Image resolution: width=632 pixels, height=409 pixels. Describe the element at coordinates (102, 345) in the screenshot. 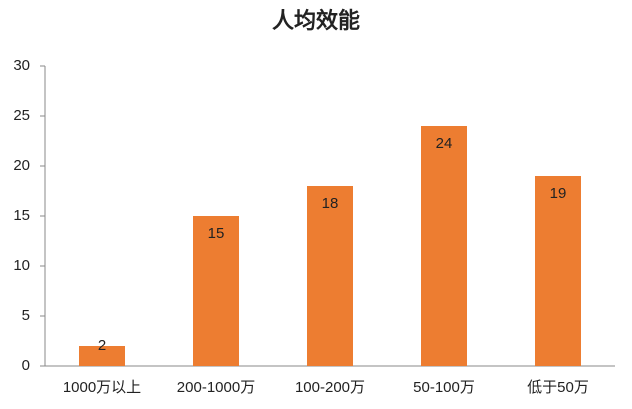

I see `data-label: 2` at that location.